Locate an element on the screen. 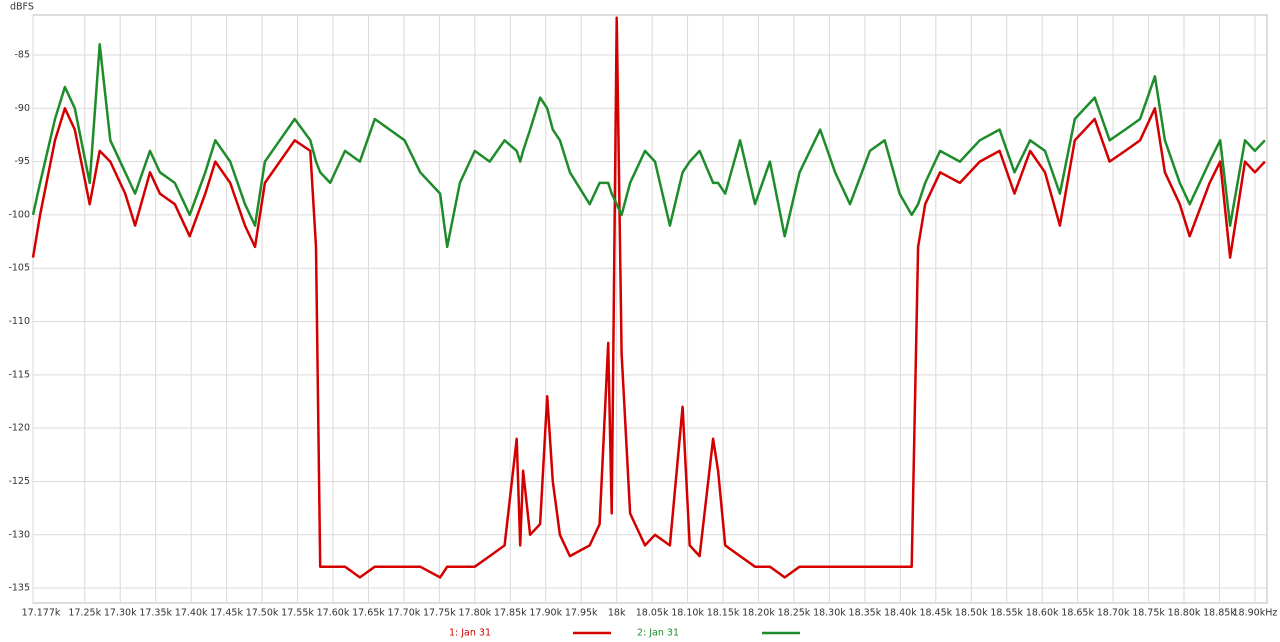 Image resolution: width=1280 pixels, height=642 pixels. x-tick-label: 17.50k is located at coordinates (262, 613).